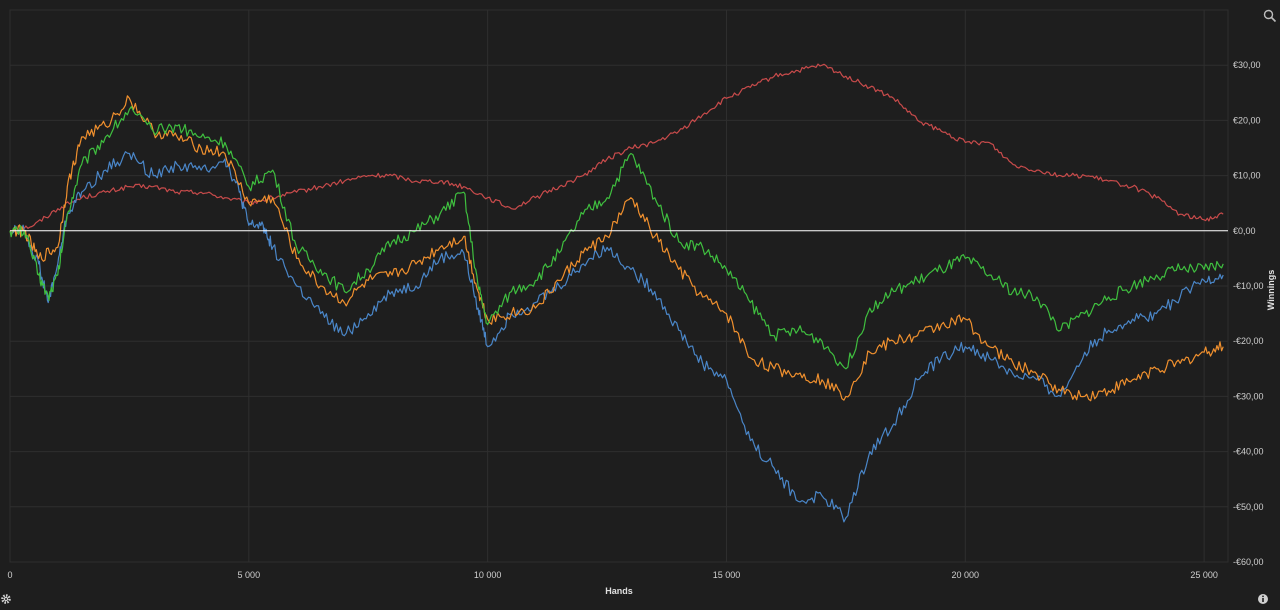 The image size is (1280, 610). What do you see at coordinates (1248, 396) in the screenshot?
I see `y-tick-label: -€30,00` at bounding box center [1248, 396].